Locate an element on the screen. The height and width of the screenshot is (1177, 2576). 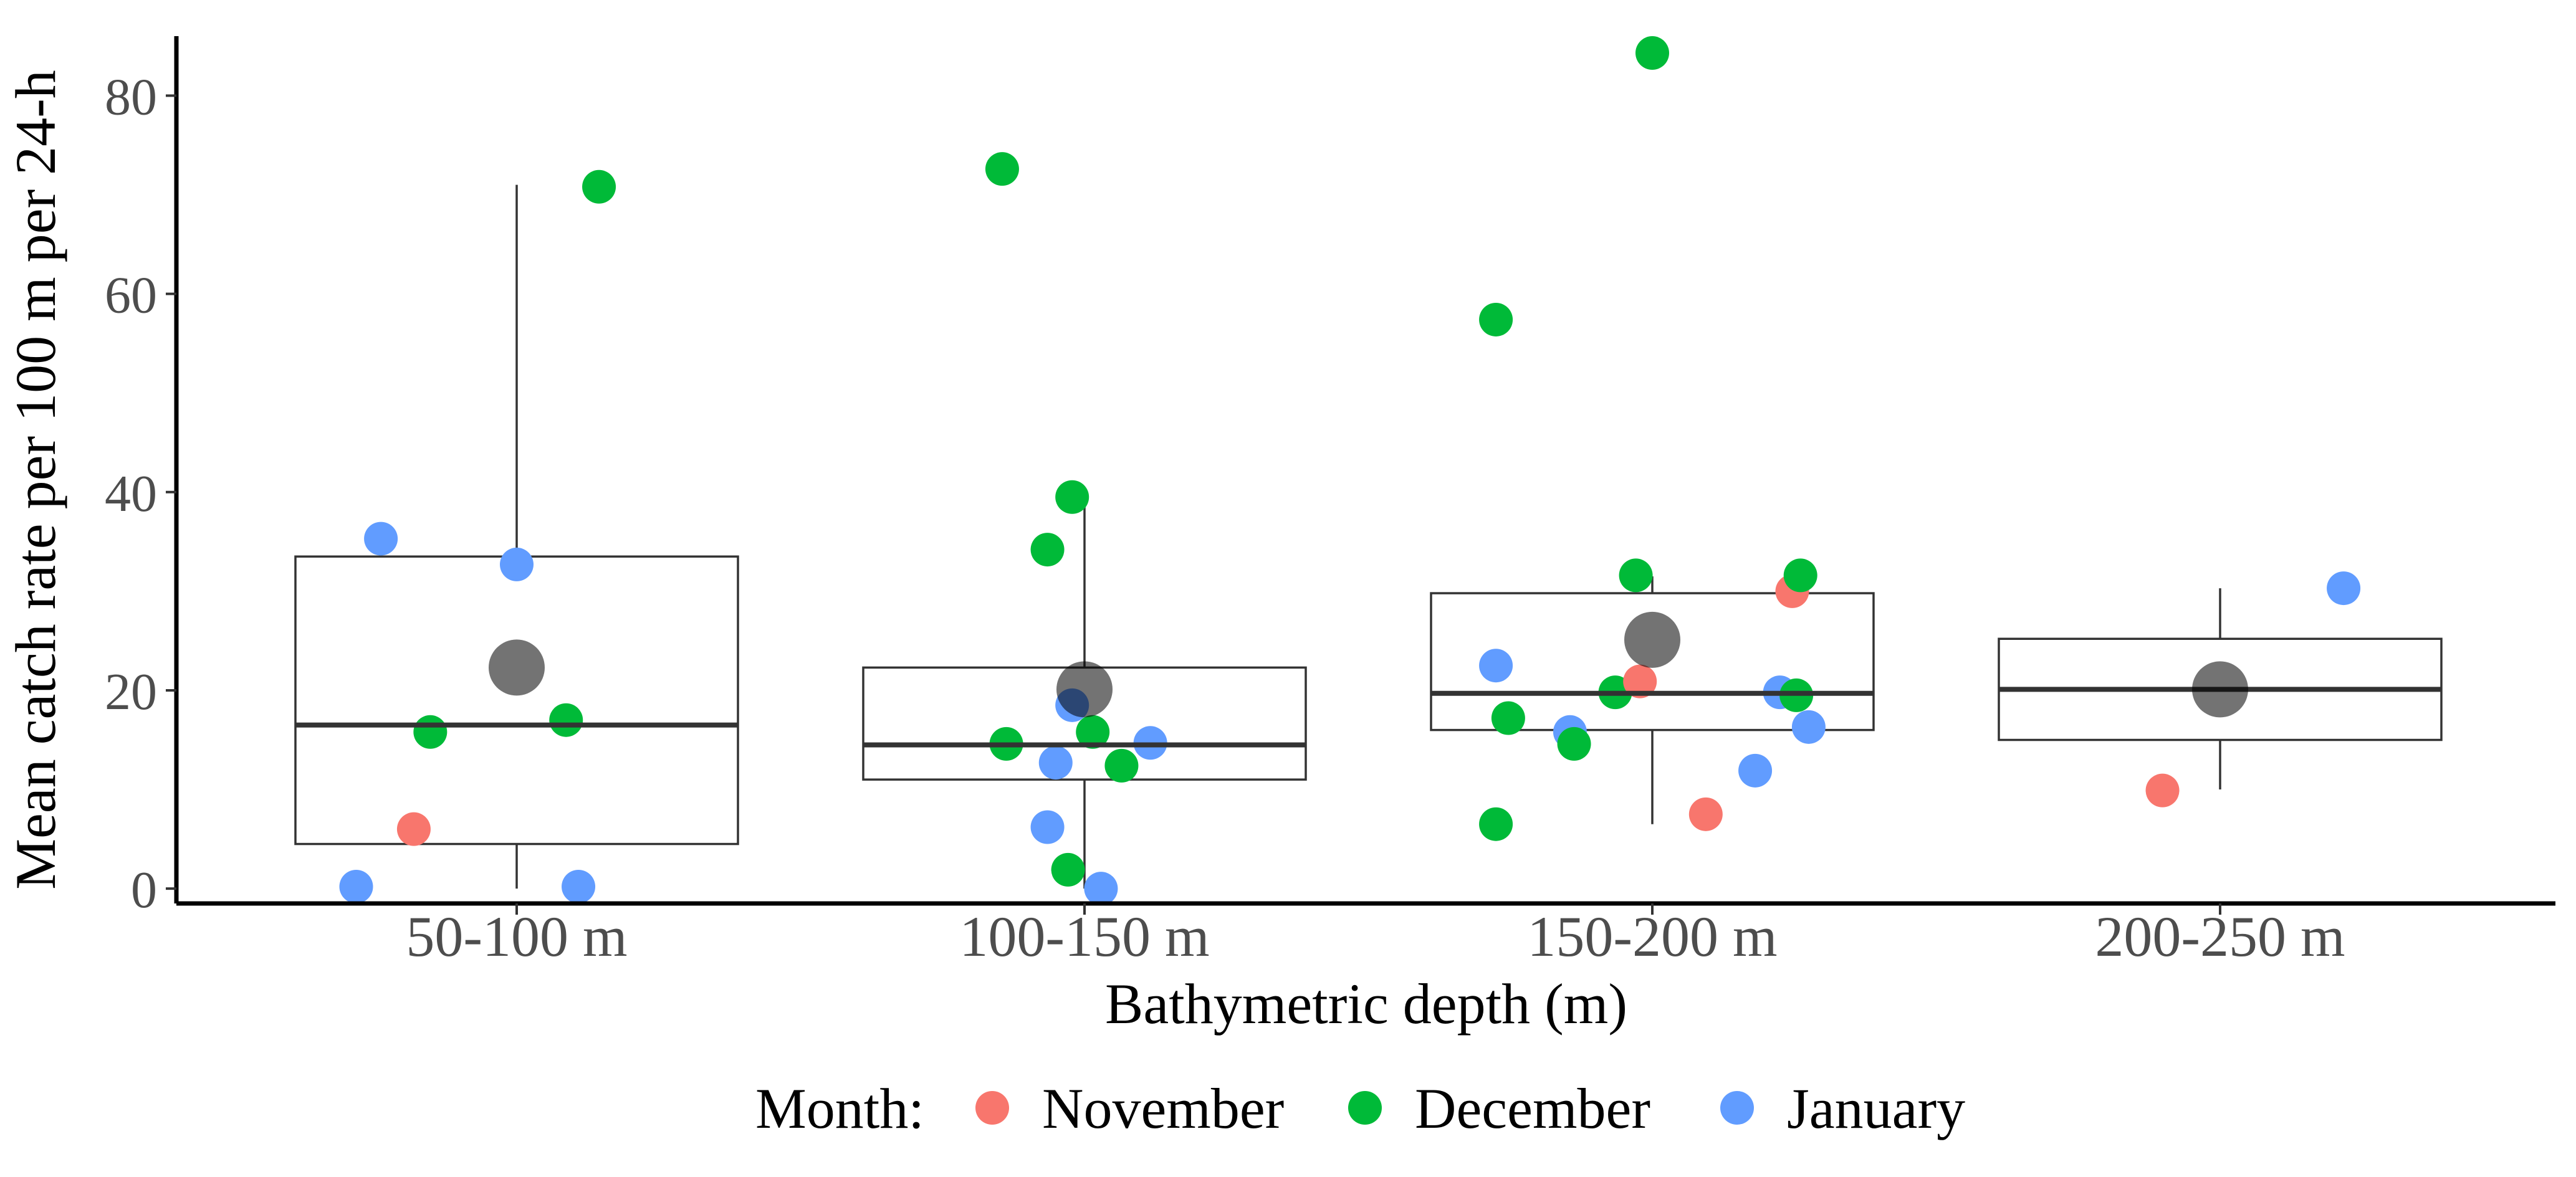
box-50-100m is located at coordinates (516, 700).